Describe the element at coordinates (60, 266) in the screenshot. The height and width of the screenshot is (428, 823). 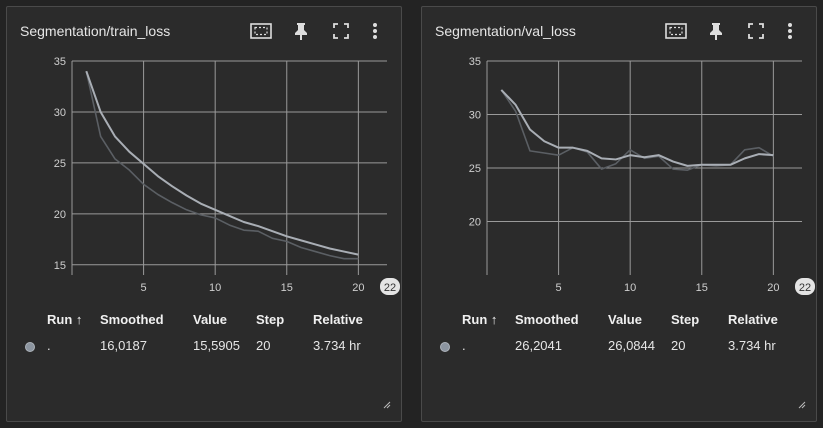
I see `y-tick-label: 15` at that location.